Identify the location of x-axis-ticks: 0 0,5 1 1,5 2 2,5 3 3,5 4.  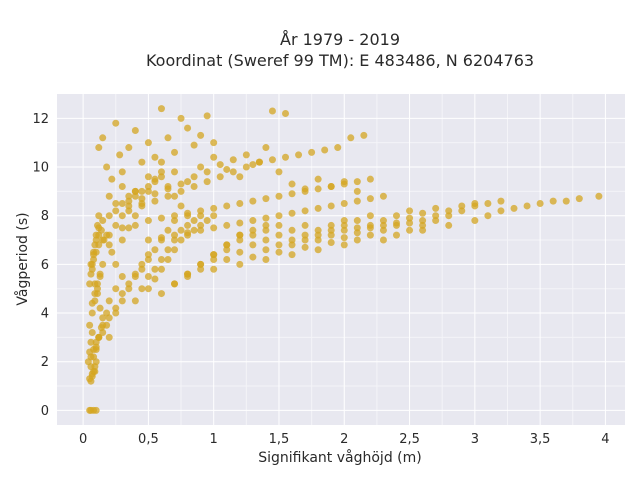
(344, 439).